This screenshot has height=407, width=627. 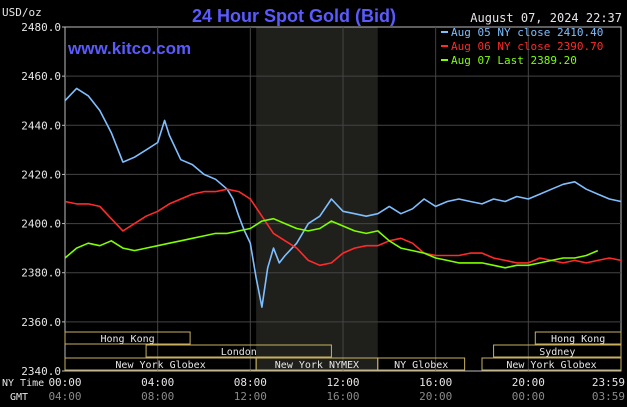 I want to click on legend-entry: Aug 05 NY close 2410.40, so click(x=527, y=32).